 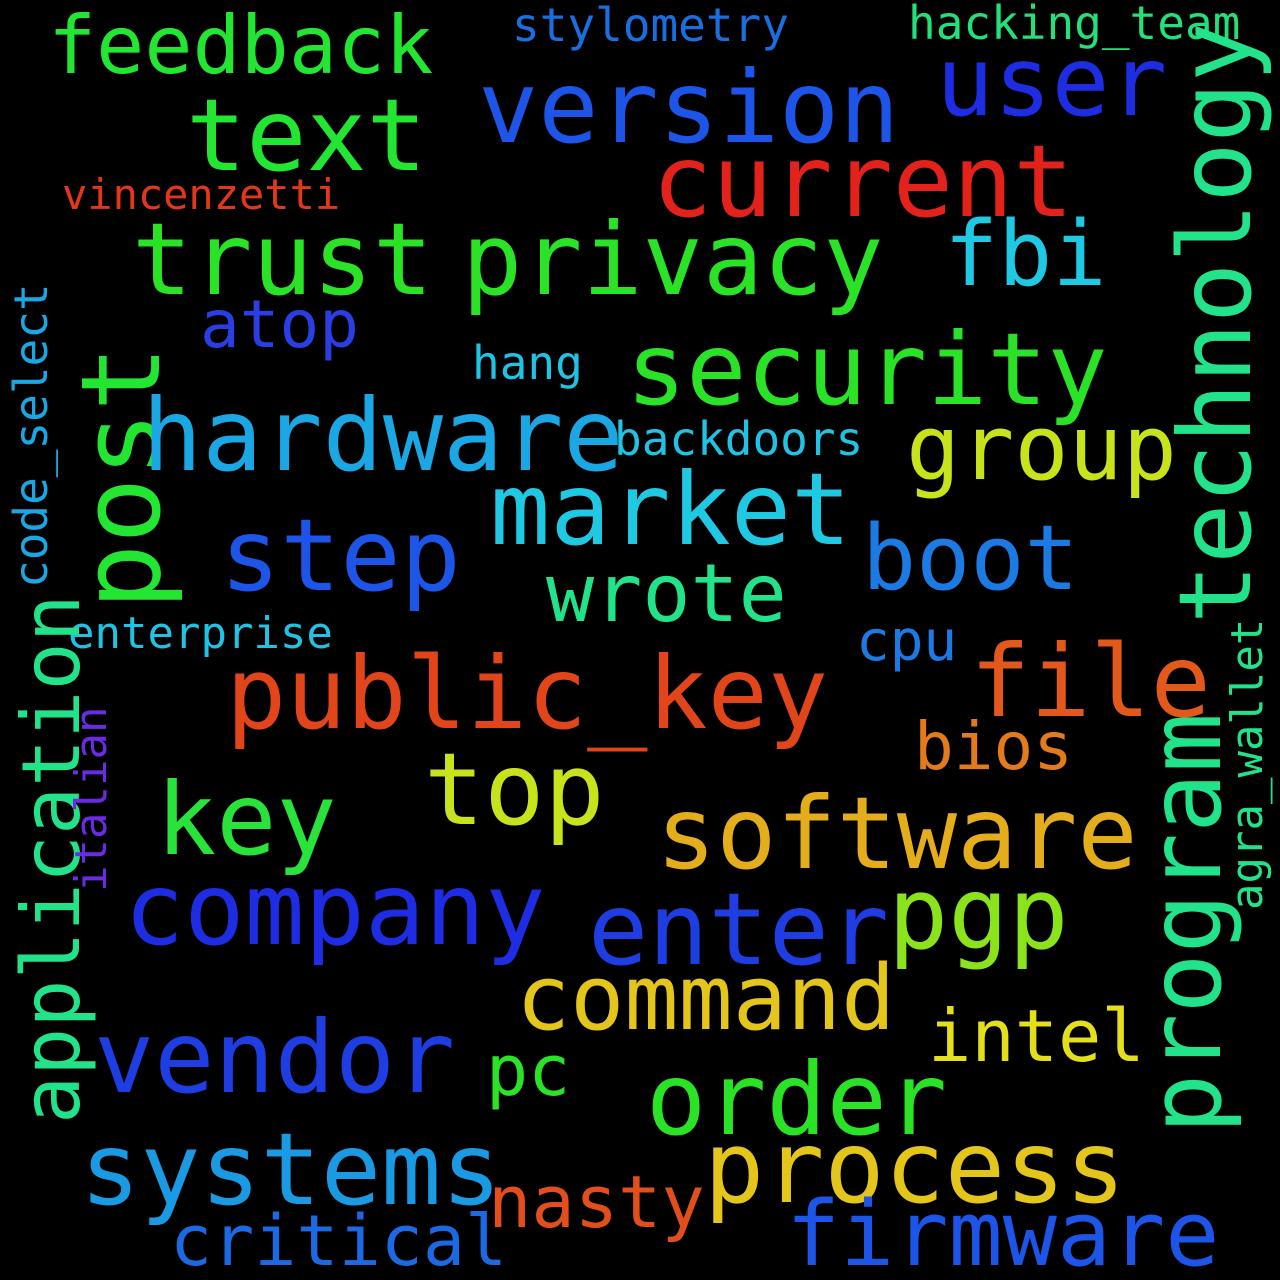 I want to click on word-code-select: code_select, so click(x=31, y=435).